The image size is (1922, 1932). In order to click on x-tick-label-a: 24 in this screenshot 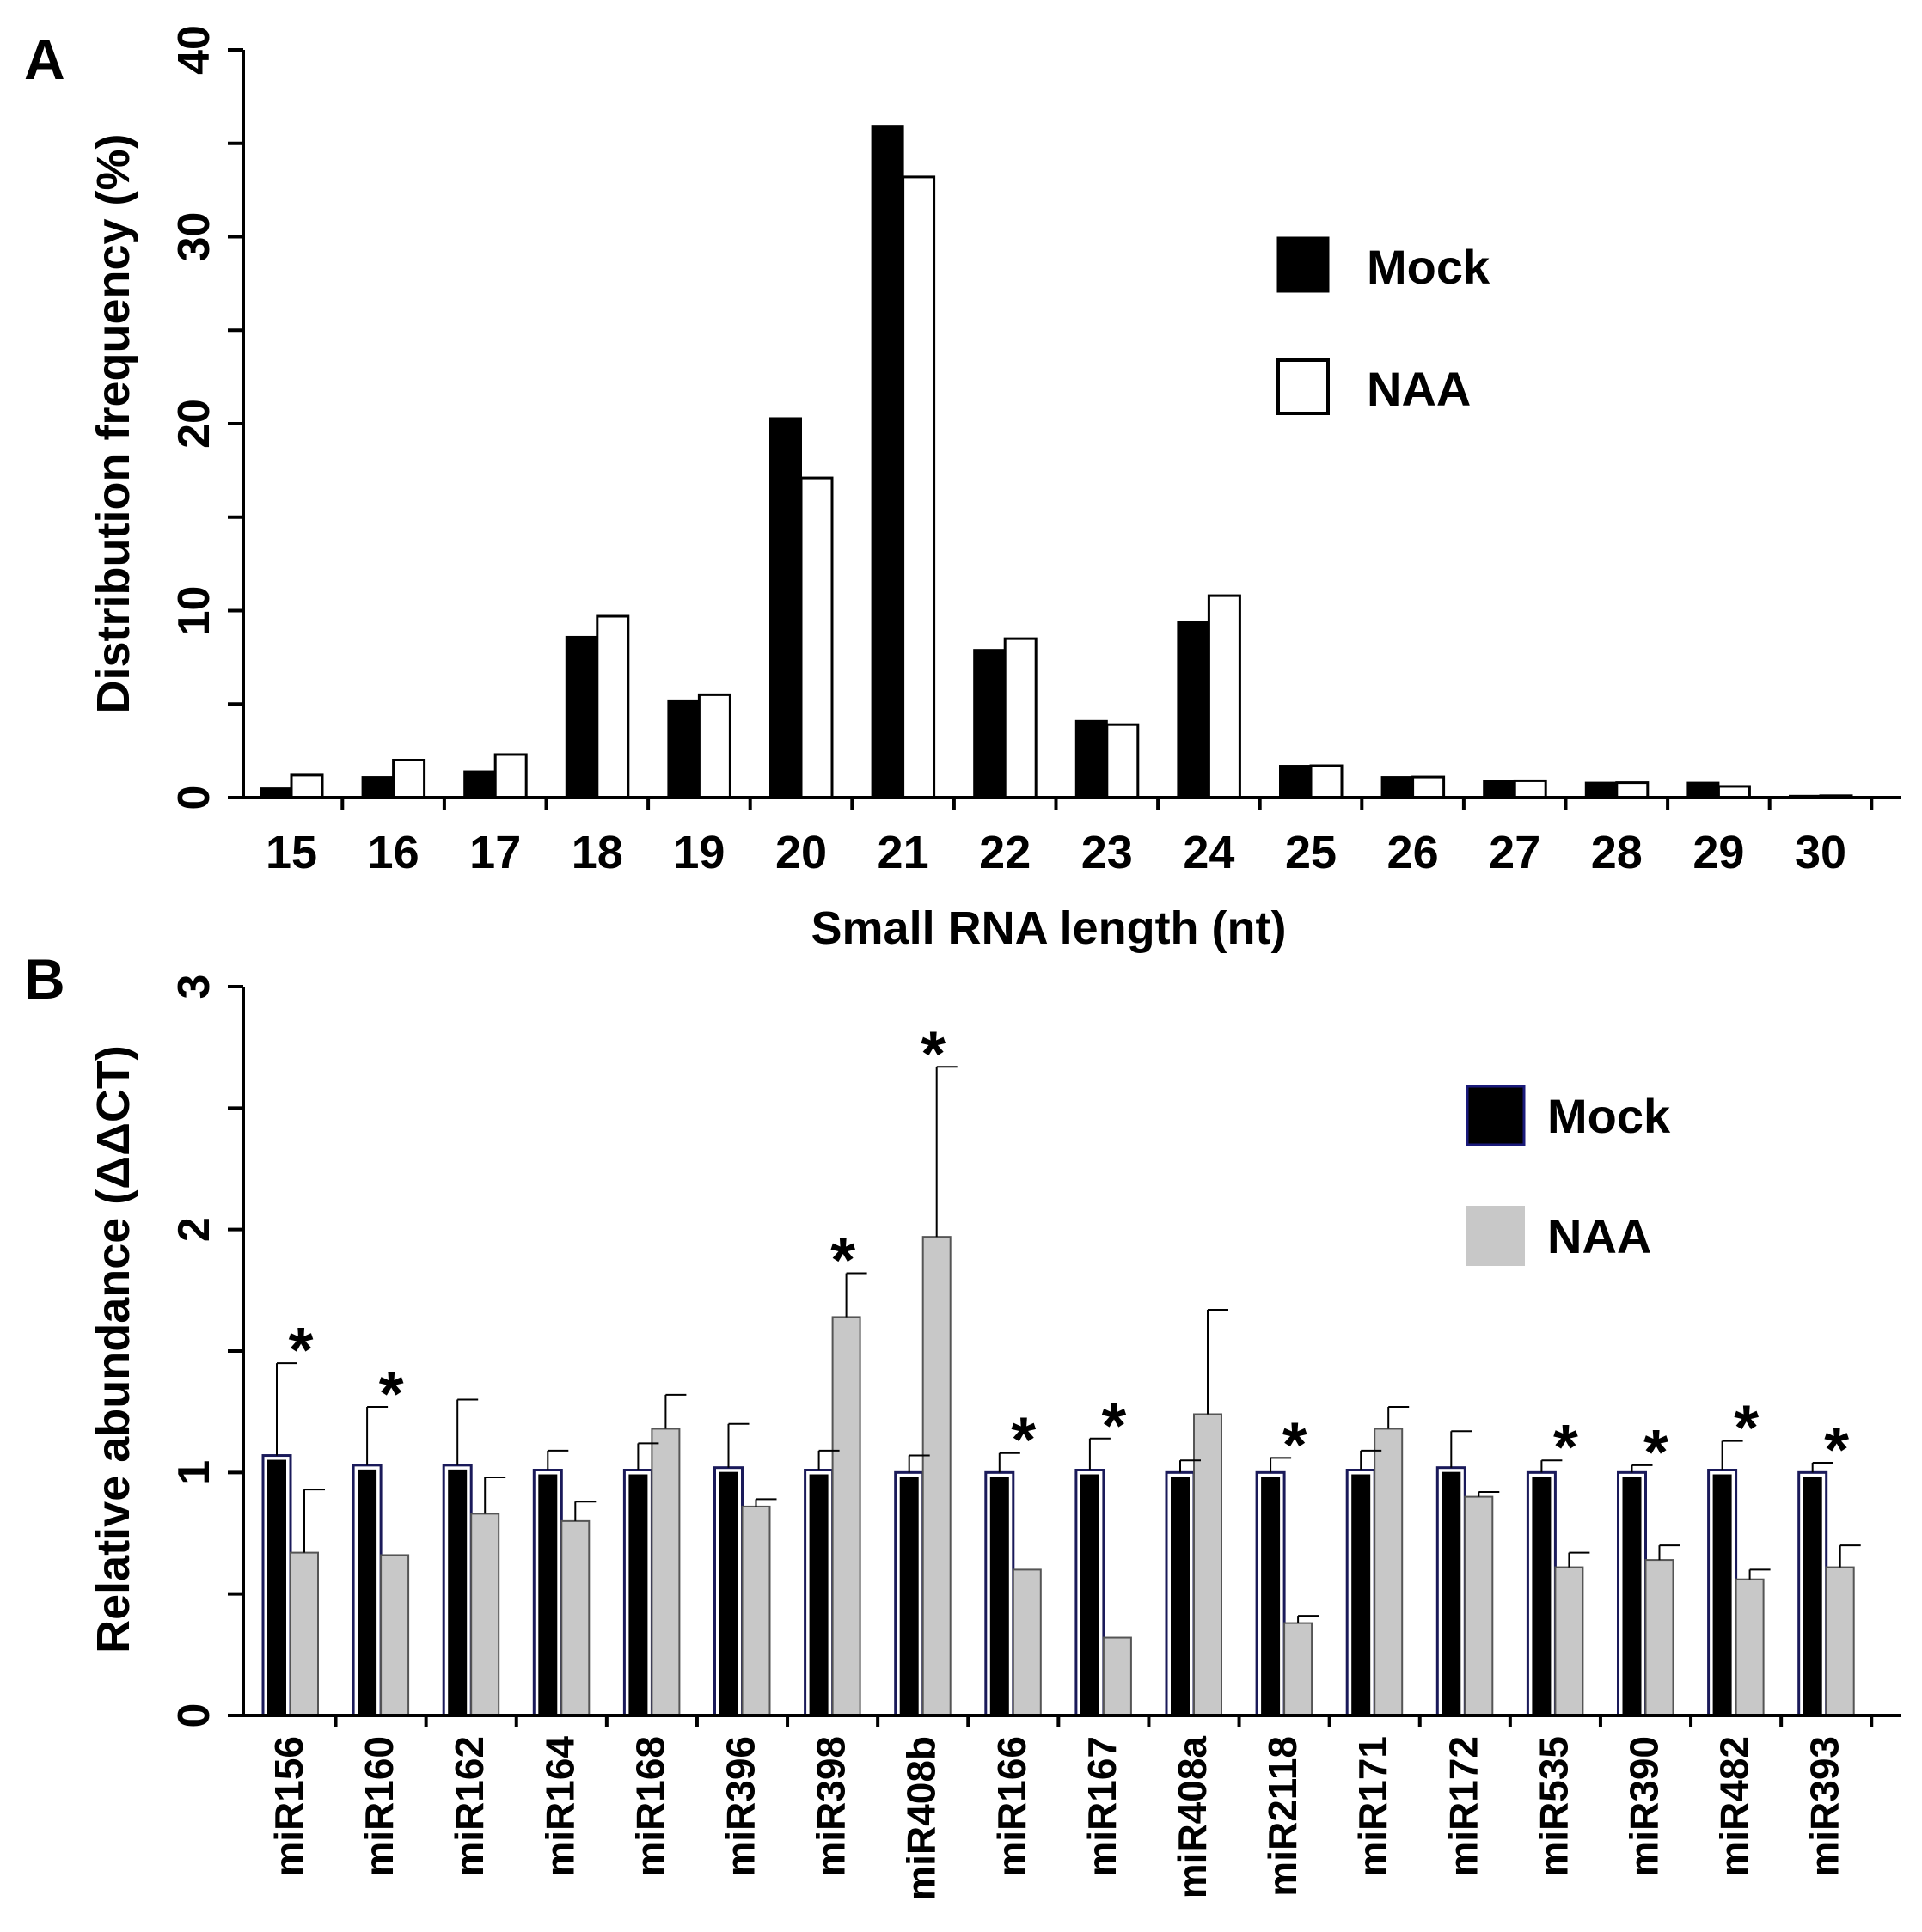, I will do `click(1208, 852)`.